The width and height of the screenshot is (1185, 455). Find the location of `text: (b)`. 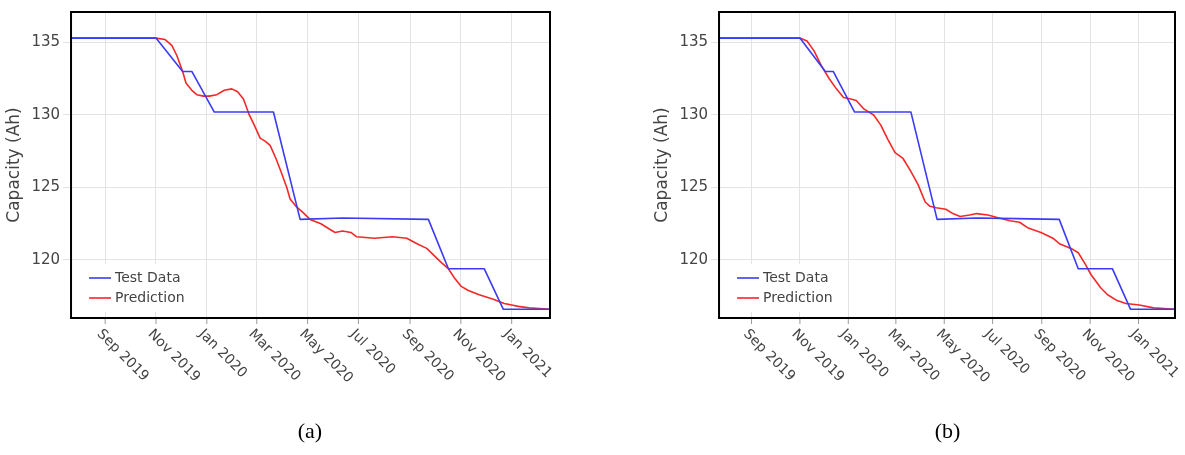

text: (b) is located at coordinates (947, 431).